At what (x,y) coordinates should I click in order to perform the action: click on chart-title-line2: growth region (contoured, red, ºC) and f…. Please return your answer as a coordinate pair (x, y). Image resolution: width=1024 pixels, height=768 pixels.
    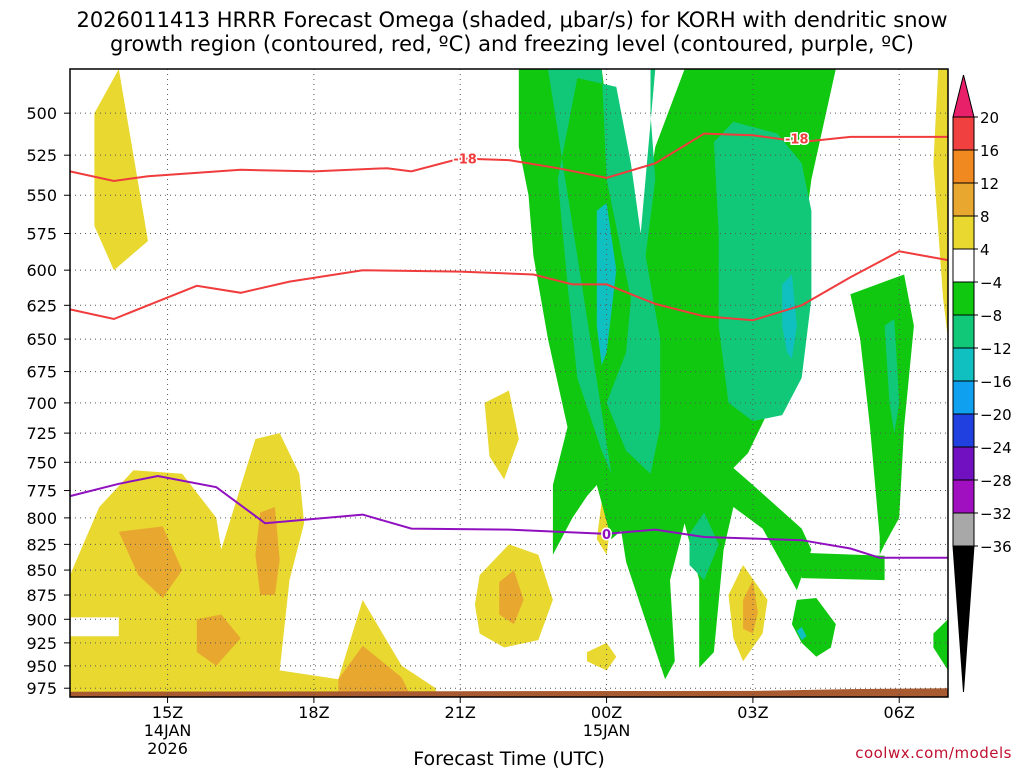
    Looking at the image, I should click on (512, 44).